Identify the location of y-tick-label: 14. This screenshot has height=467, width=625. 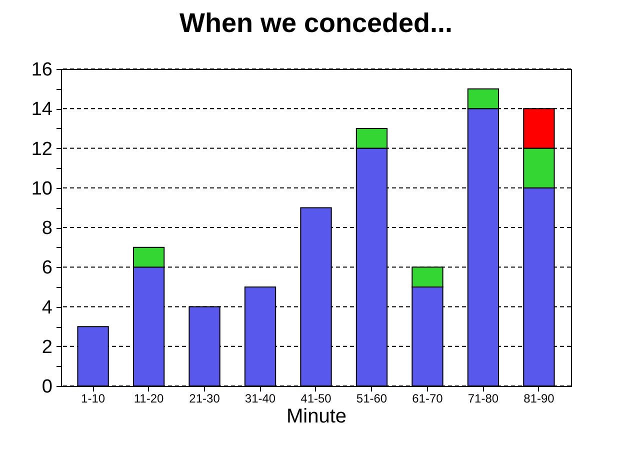
(42, 109).